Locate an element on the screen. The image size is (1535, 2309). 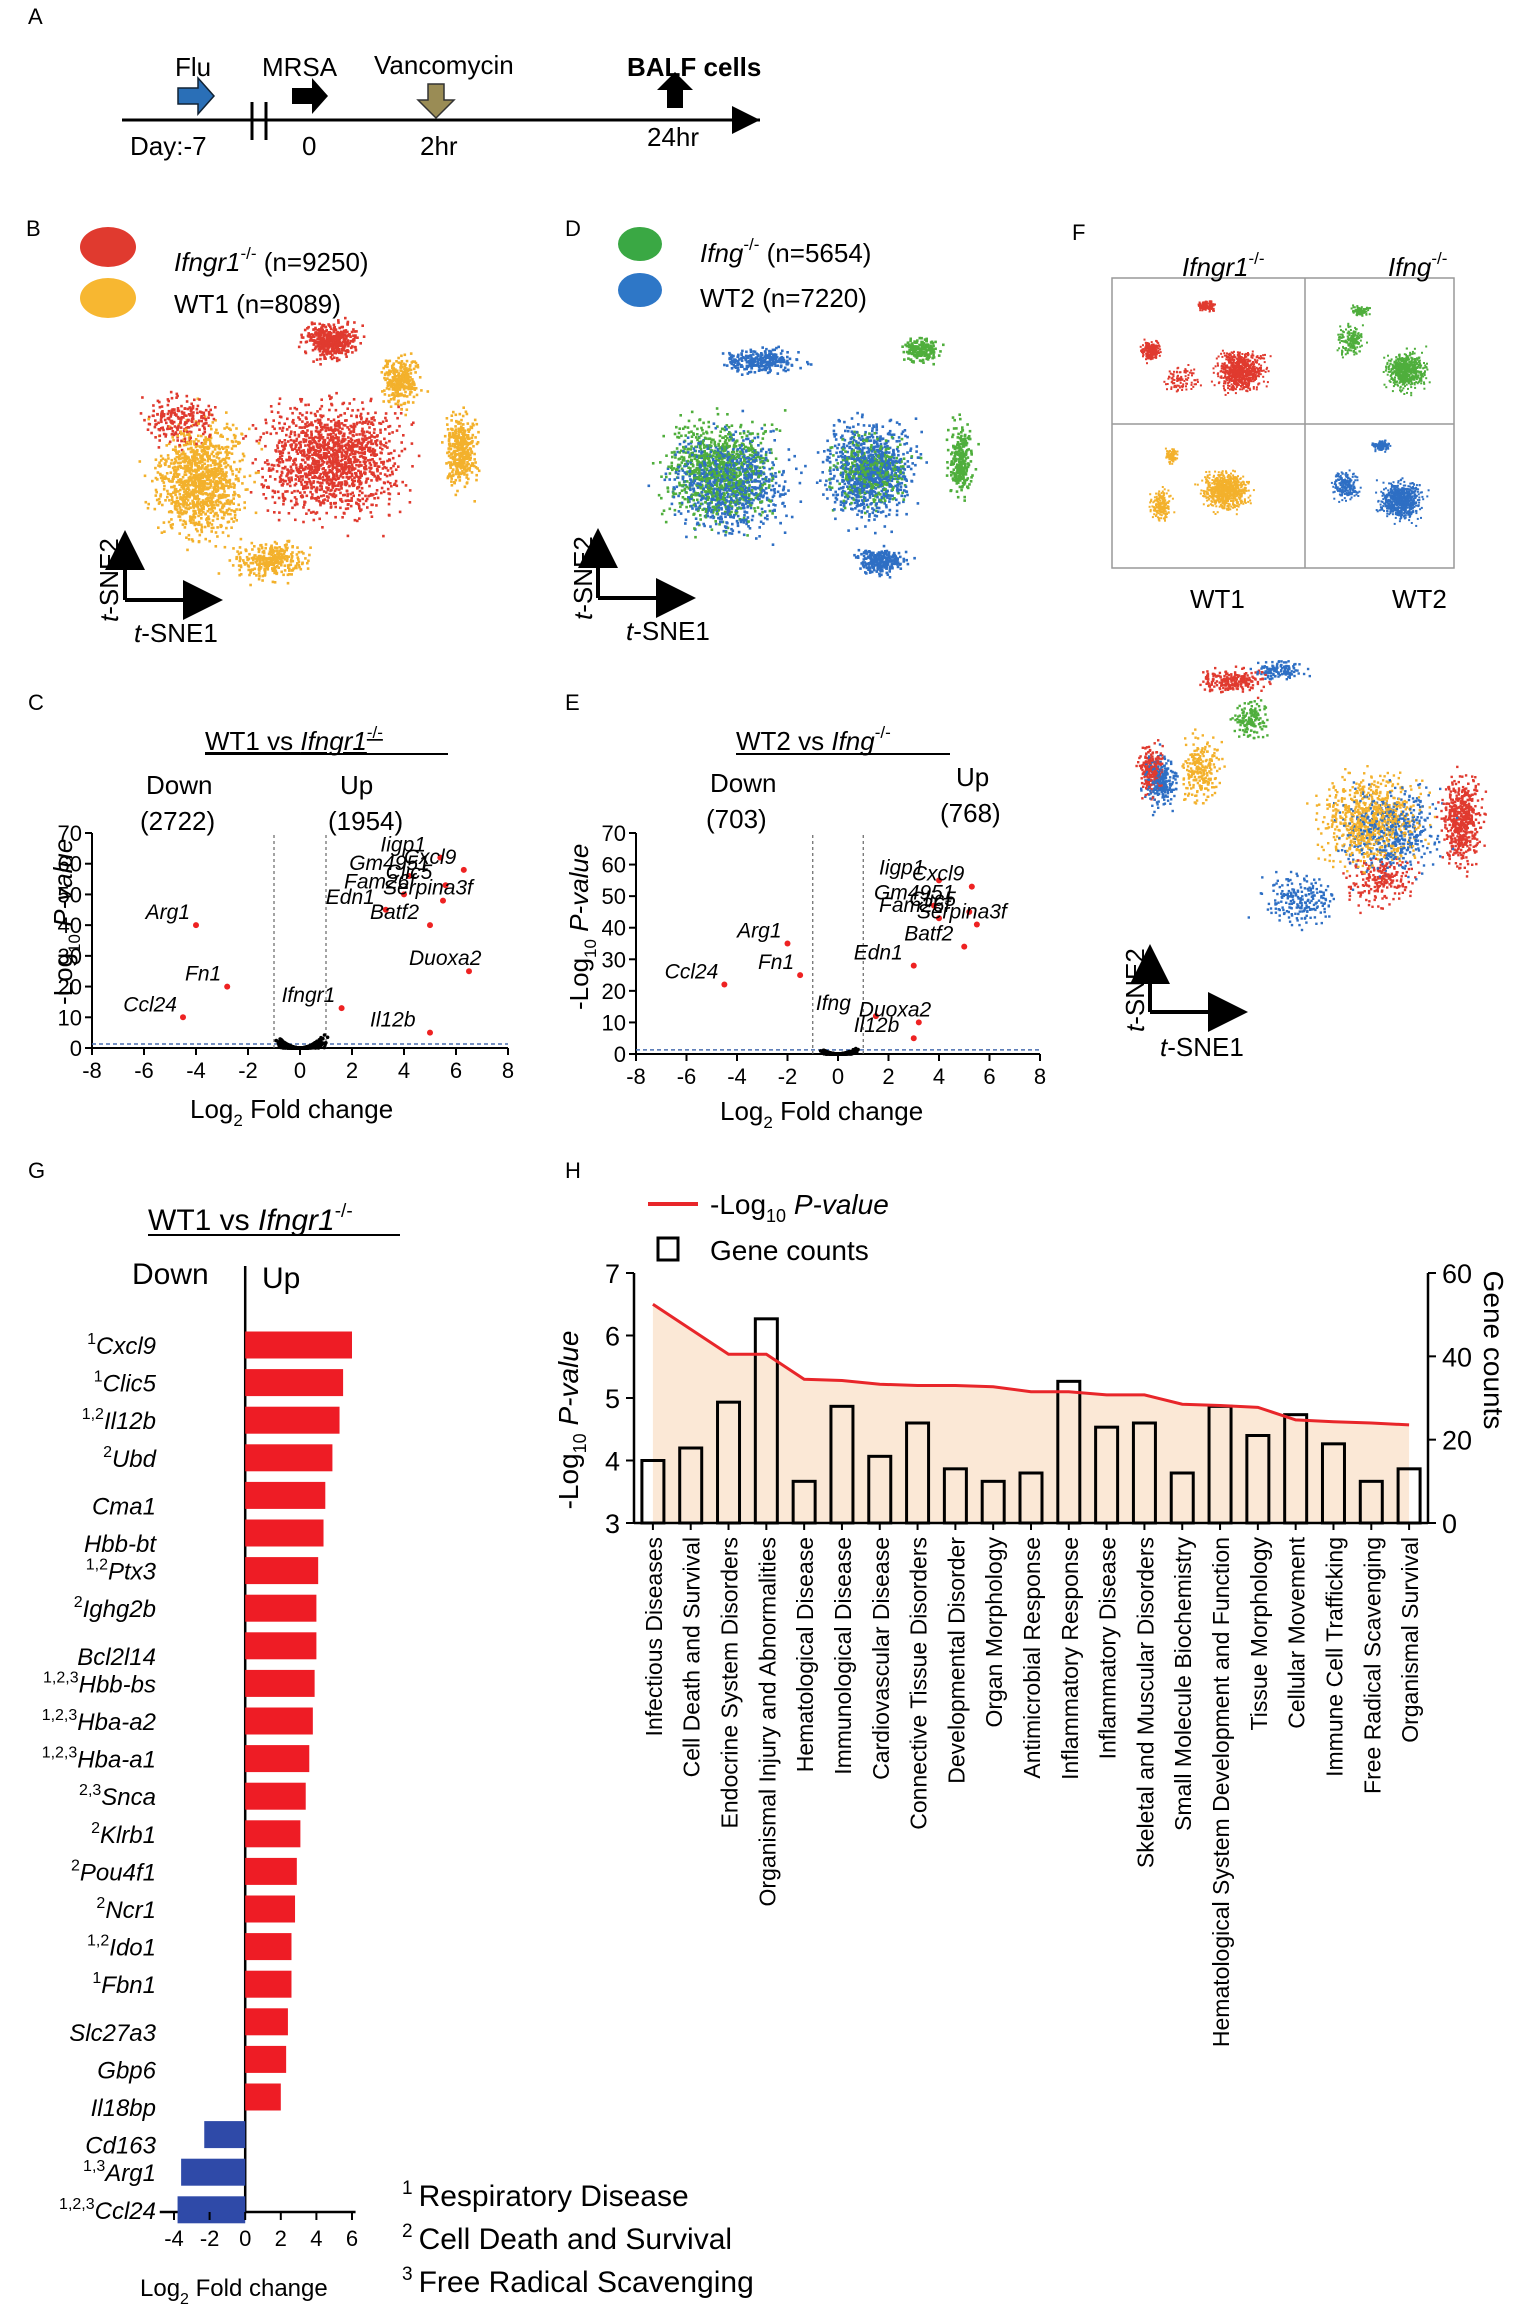
bar-label: Cd163 is located at coordinates (120, 2146).